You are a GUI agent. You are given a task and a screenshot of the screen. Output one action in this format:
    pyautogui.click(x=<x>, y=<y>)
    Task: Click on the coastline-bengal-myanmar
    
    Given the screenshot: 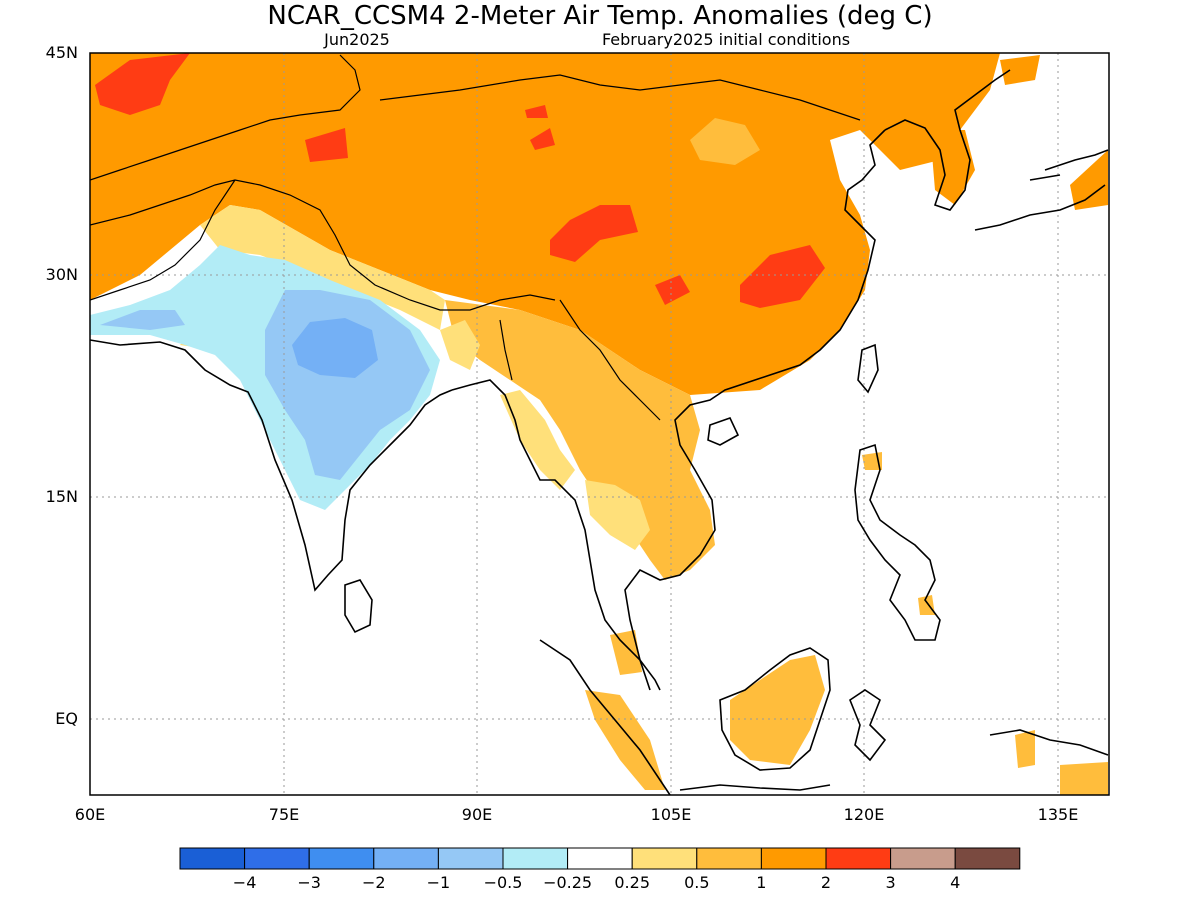 What is the action you would take?
    pyautogui.click(x=556, y=535)
    